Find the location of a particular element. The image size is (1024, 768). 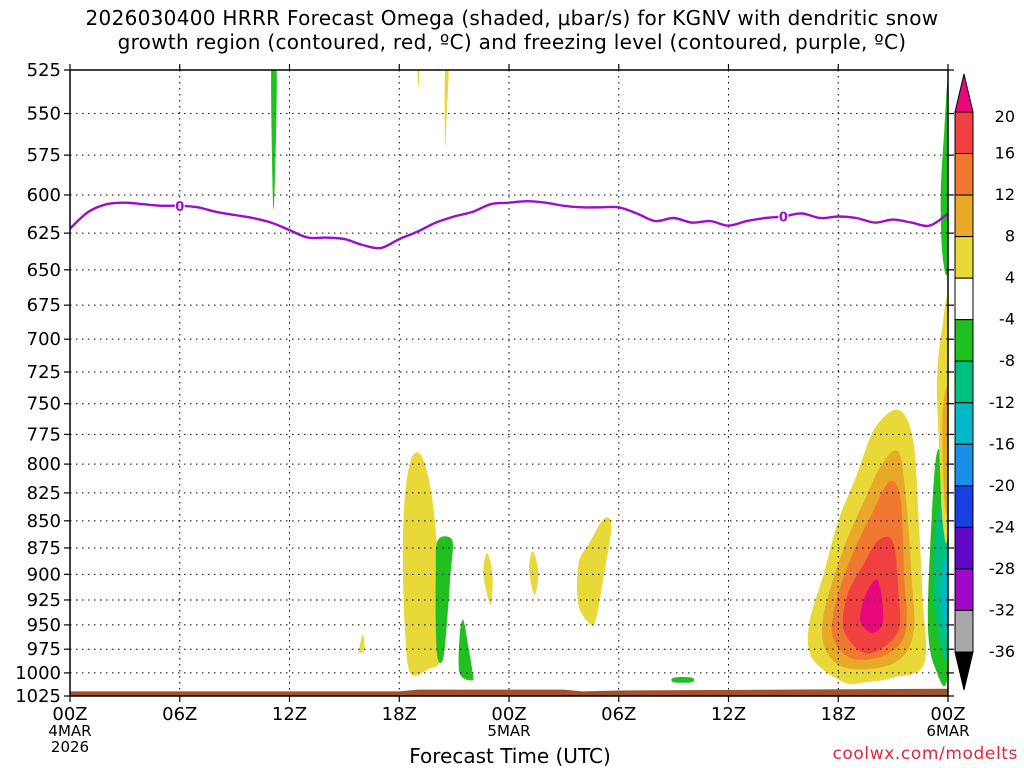

x-date-label-0: 4MAR is located at coordinates (69, 731).